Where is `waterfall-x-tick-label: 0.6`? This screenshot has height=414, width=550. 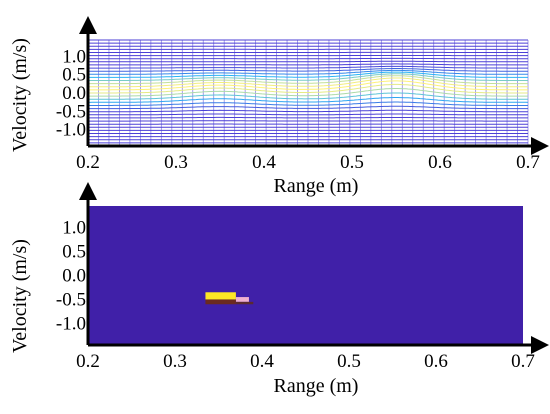 waterfall-x-tick-label: 0.6 is located at coordinates (440, 162).